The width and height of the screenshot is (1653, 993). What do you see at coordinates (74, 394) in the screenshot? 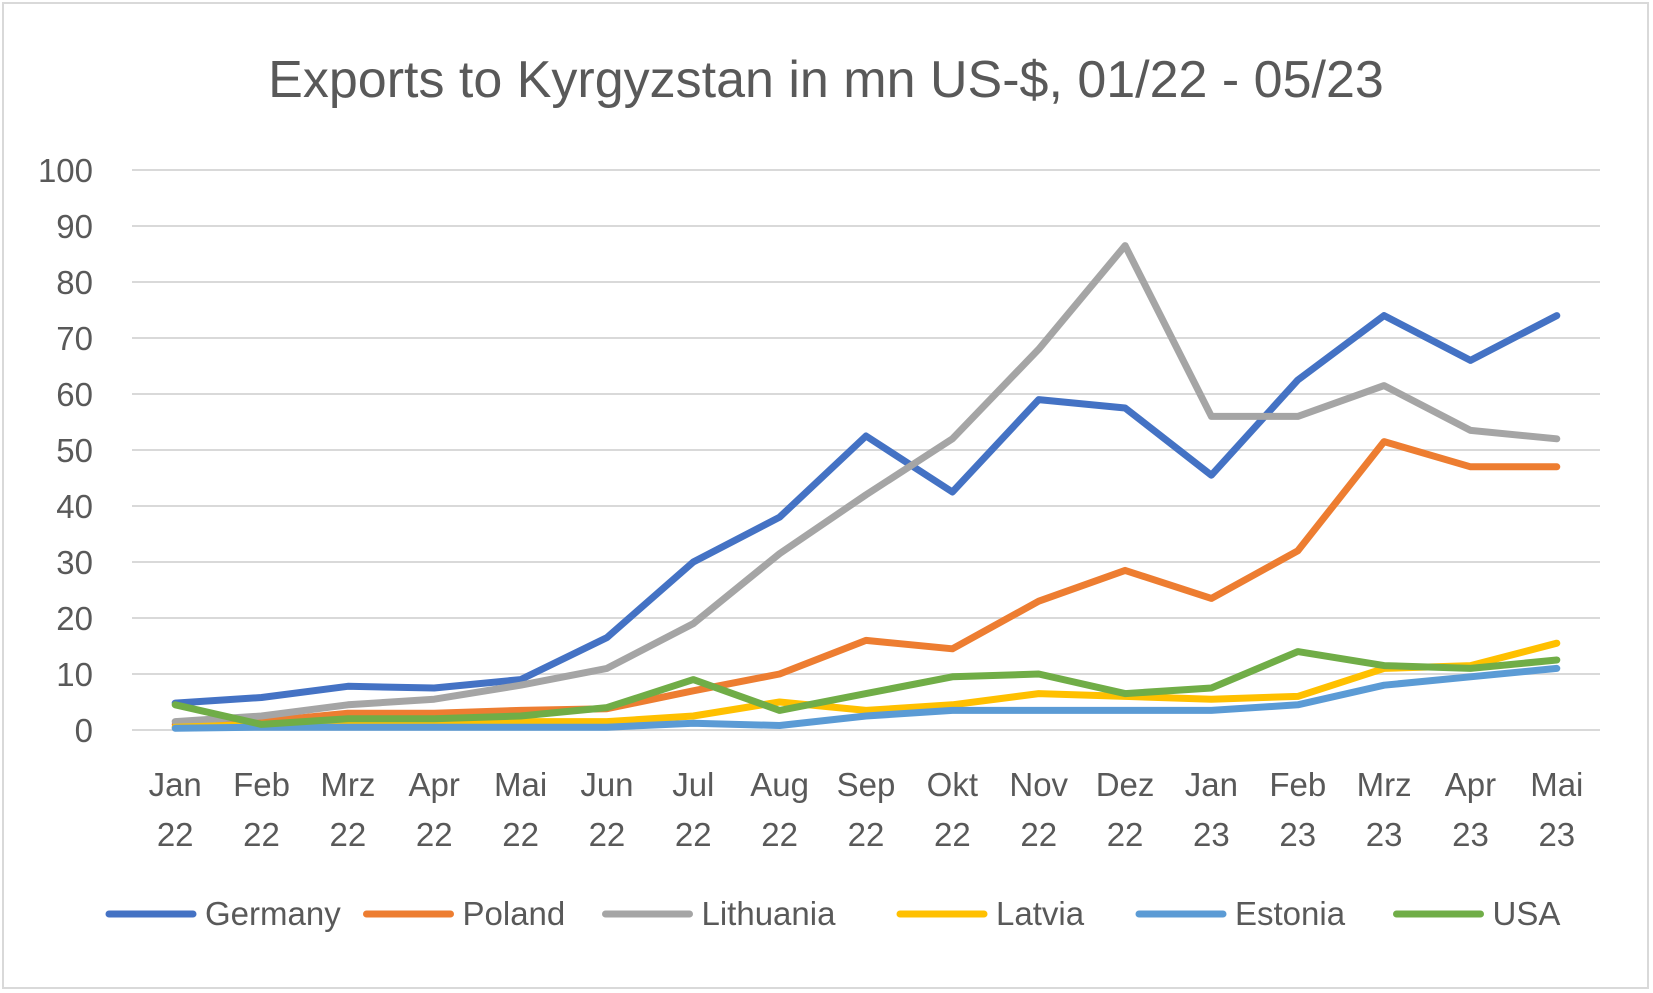
I see `y-tick-label: 60` at bounding box center [74, 394].